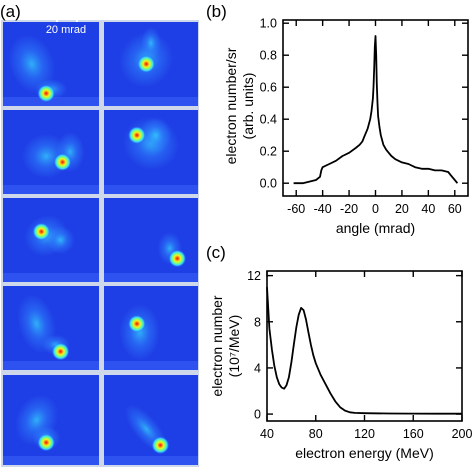 This screenshot has height=469, width=474. What do you see at coordinates (257, 322) in the screenshot?
I see `y-tick-label: 8` at bounding box center [257, 322].